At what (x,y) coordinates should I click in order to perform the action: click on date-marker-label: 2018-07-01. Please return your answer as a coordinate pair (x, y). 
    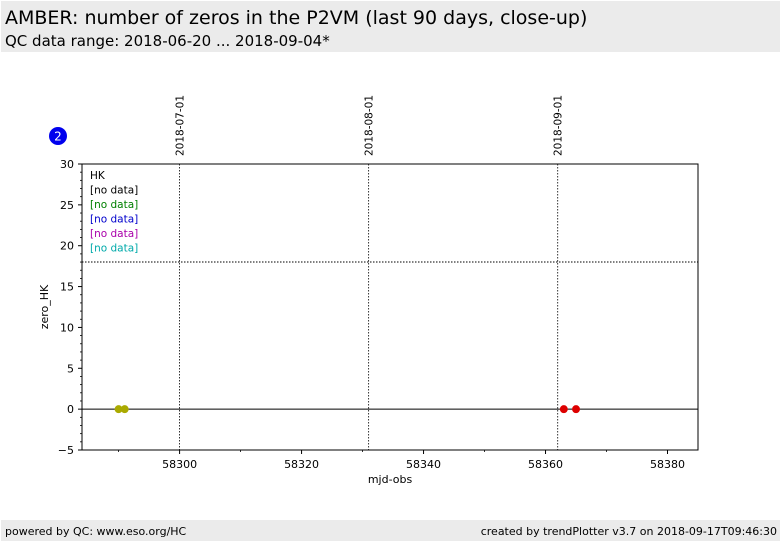
    Looking at the image, I should click on (181, 125).